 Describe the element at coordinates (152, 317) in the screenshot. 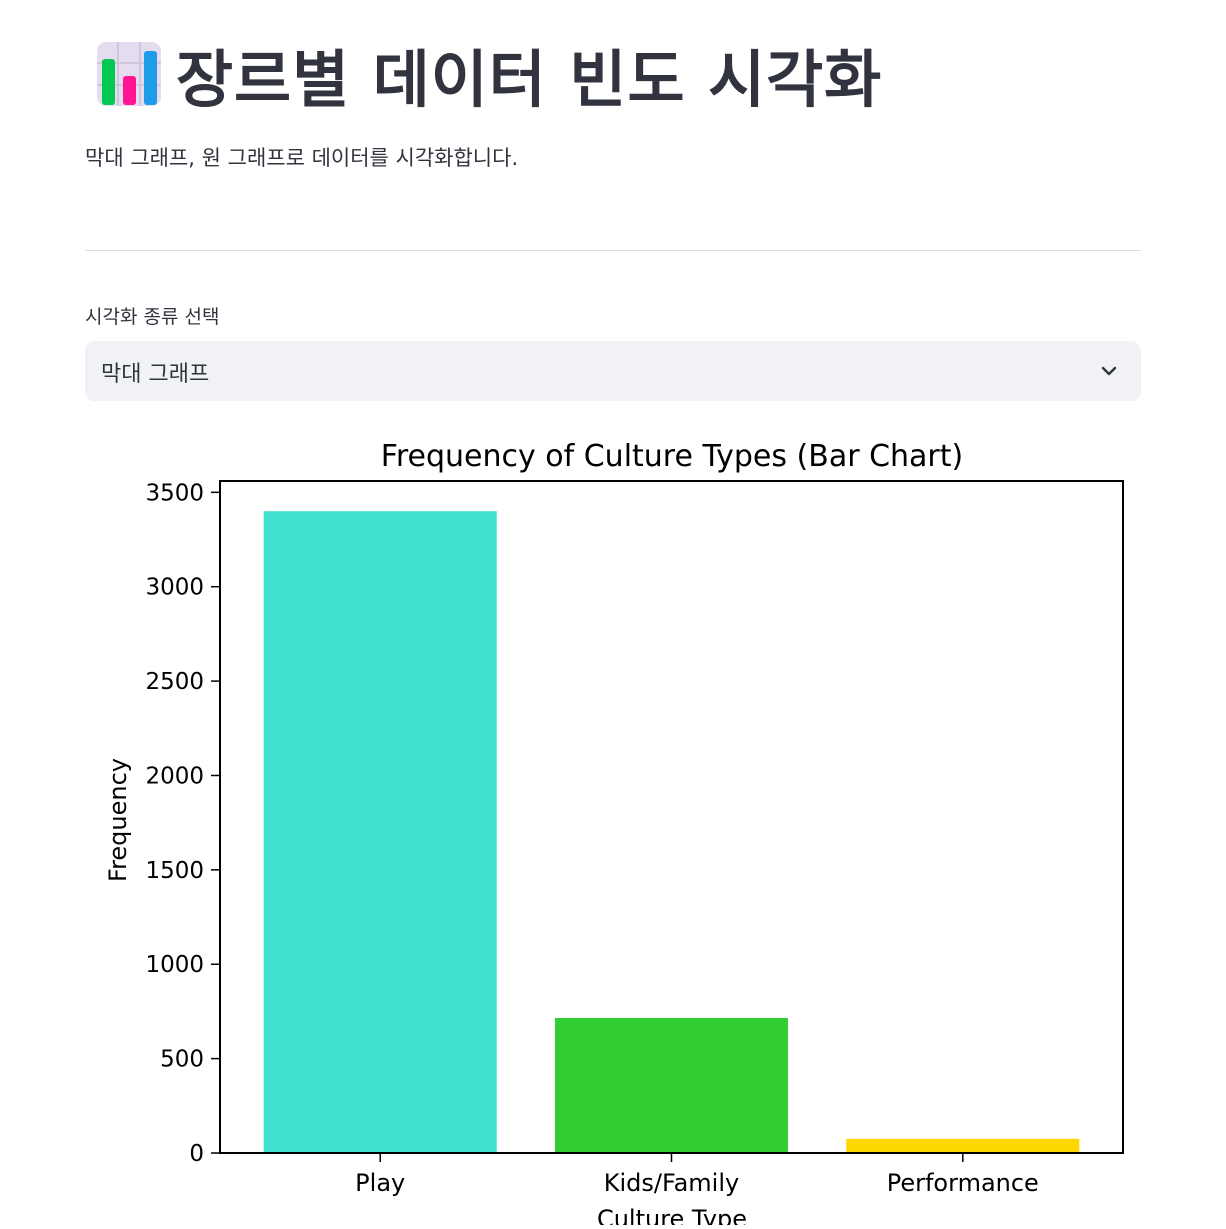

I see `visualization-type-label: 시각화 종류 선택` at that location.